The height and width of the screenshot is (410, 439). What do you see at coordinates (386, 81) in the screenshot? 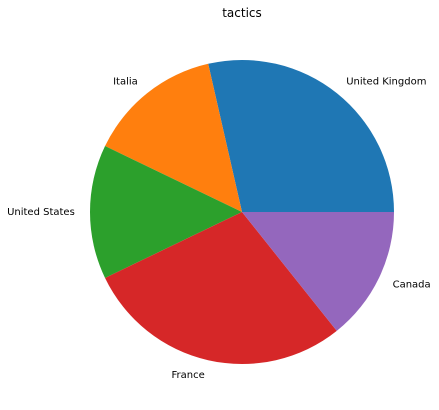
I see `pie-label-united-kingdom: United Kingdom` at bounding box center [386, 81].